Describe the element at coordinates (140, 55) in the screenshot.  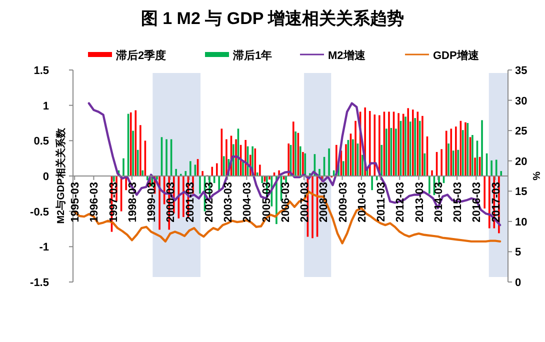
I see `legend-label: 滞后2季度` at that location.